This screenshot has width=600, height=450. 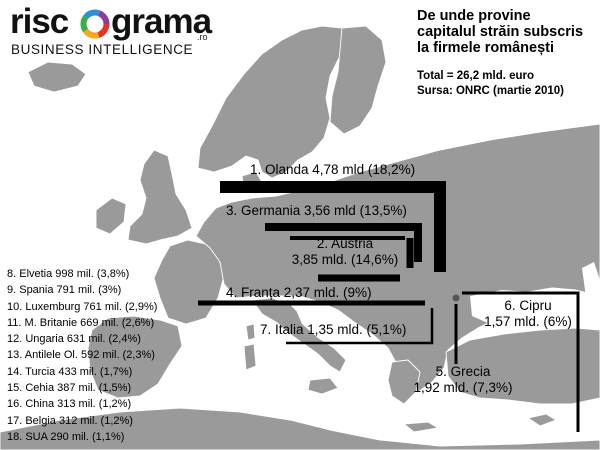 I want to click on flow-label-text: 2. Austria, so click(x=345, y=243).